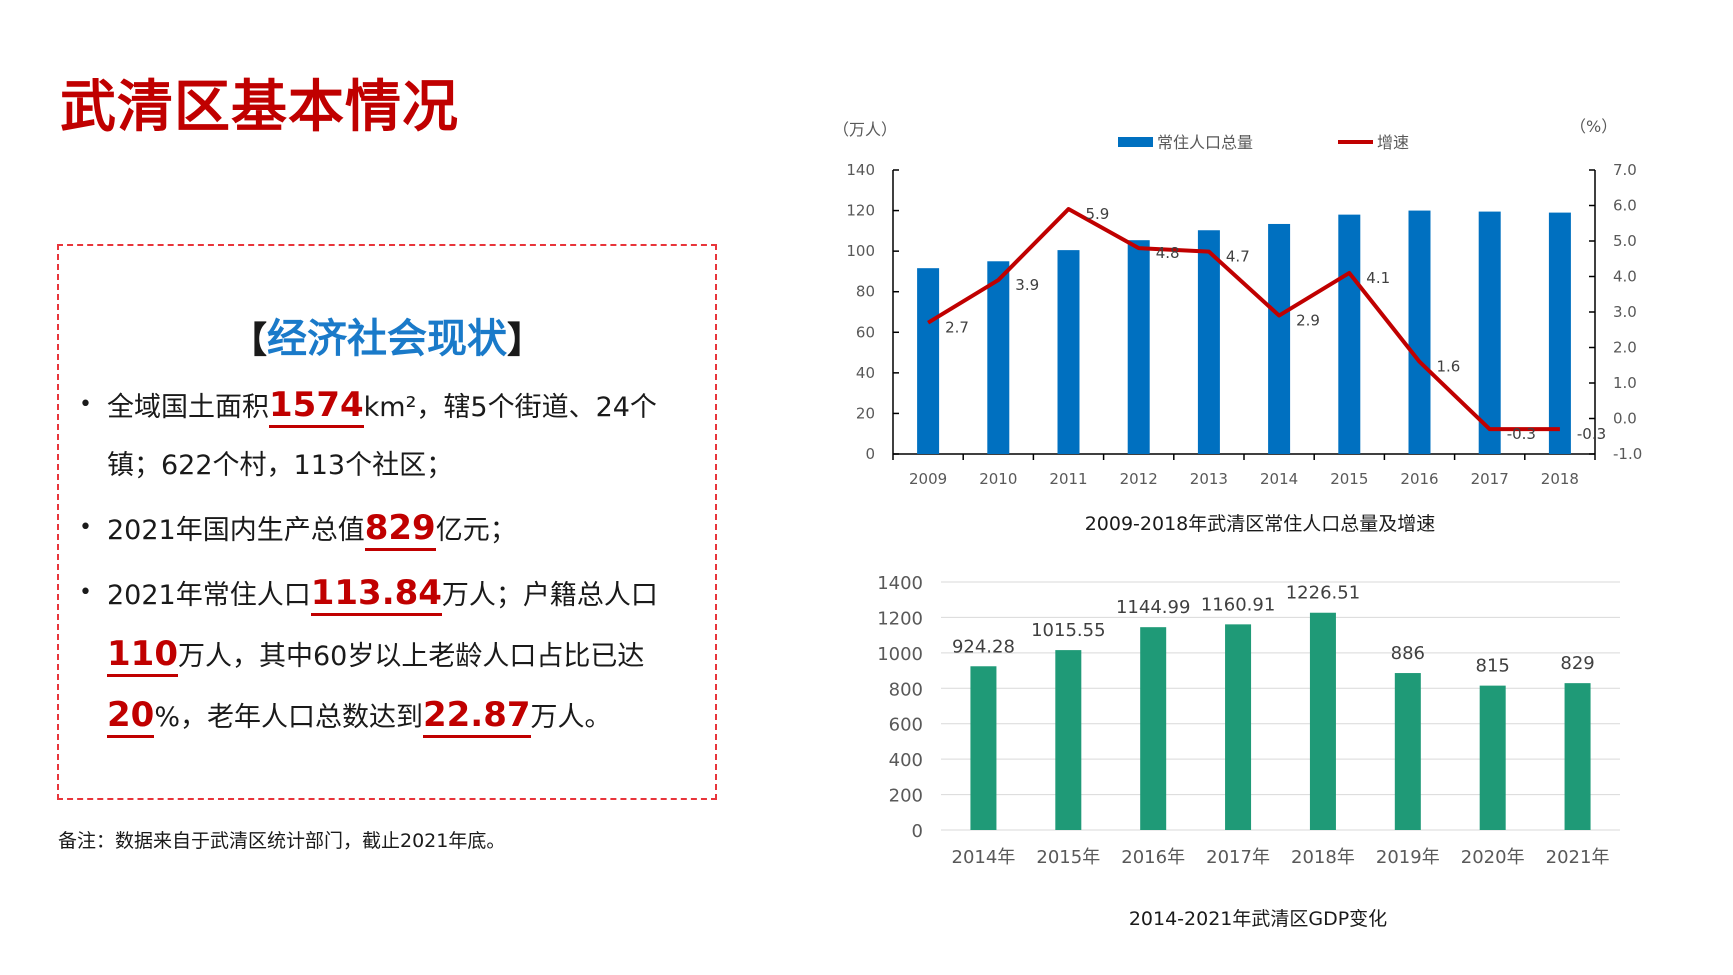 This screenshot has height=975, width=1733. What do you see at coordinates (865, 129) in the screenshot?
I see `left-axis-label: （万人）` at bounding box center [865, 129].